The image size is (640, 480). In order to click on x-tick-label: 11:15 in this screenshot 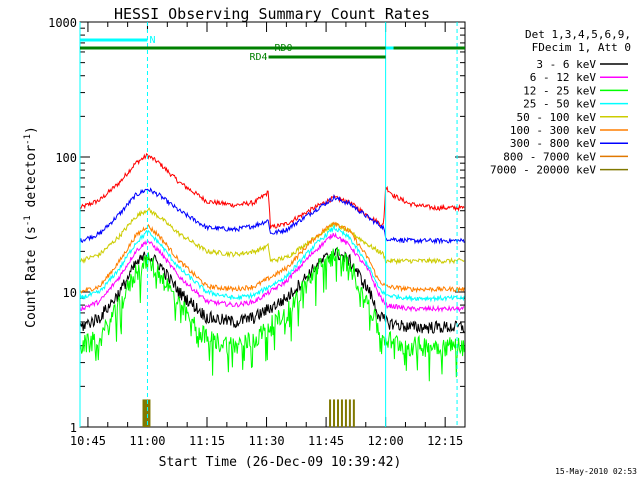, I will do `click(207, 441)`.